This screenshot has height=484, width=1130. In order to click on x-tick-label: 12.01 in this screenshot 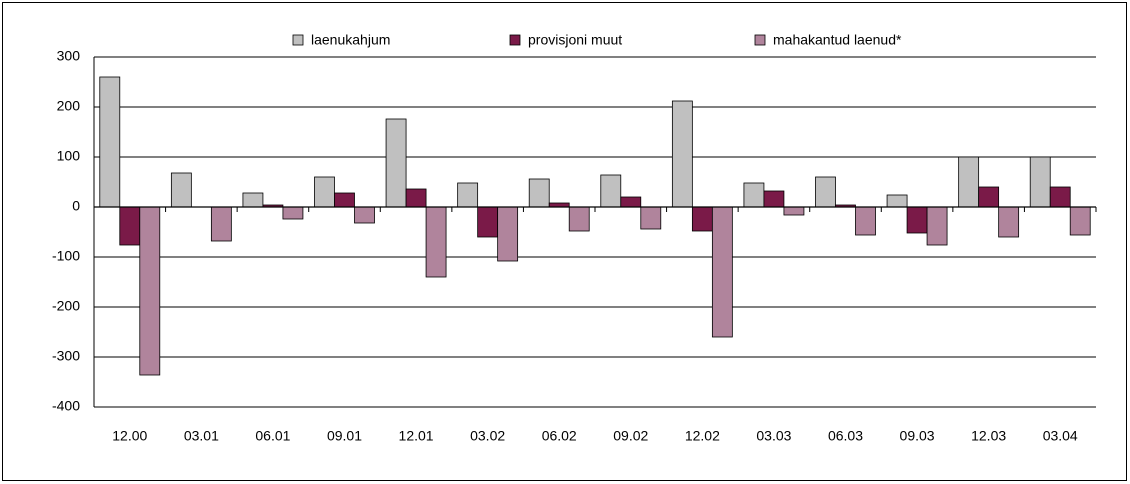, I will do `click(416, 436)`.